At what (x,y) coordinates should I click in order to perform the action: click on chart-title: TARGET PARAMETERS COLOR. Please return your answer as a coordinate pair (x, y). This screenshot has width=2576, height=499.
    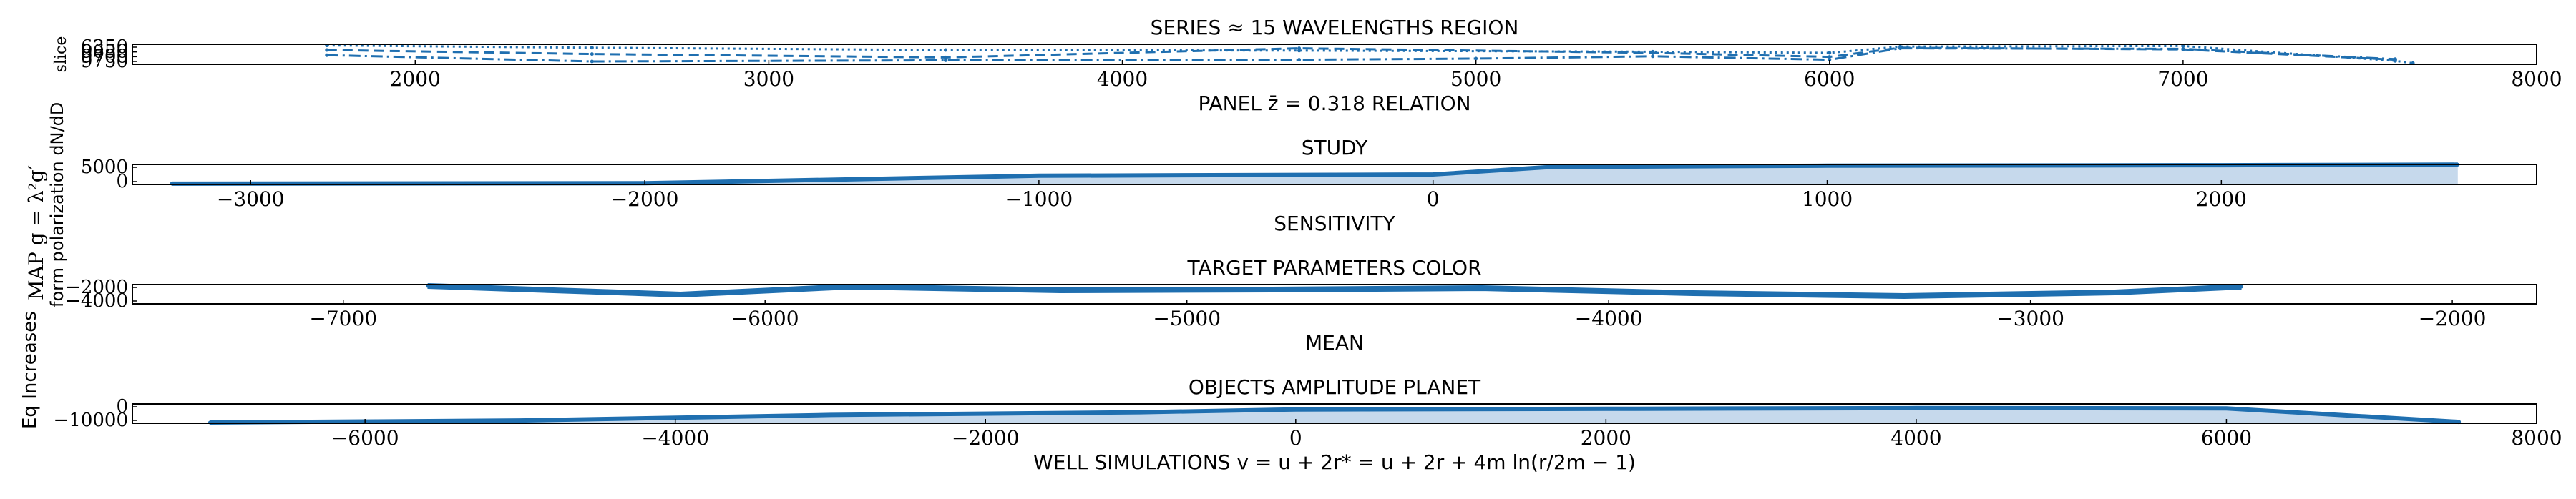
    Looking at the image, I should click on (1333, 268).